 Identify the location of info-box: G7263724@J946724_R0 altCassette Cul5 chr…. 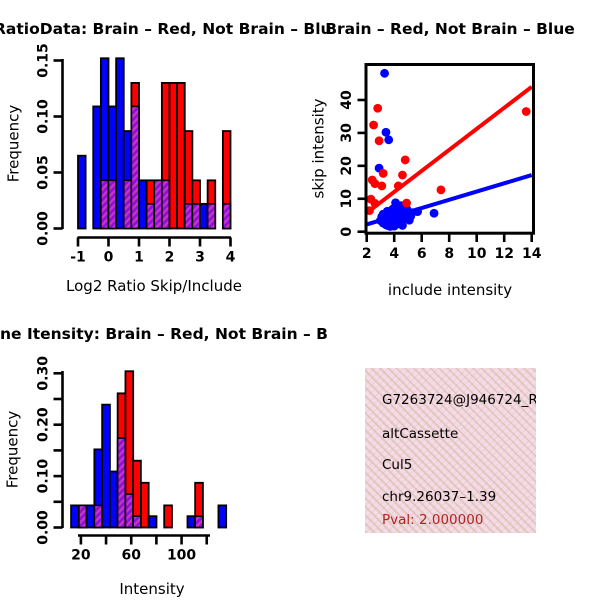
(450, 450).